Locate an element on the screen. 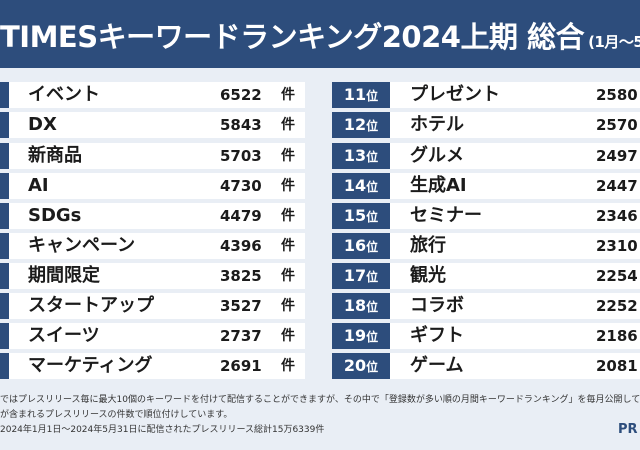 The height and width of the screenshot is (450, 640). ranking-row: 16位 旅行 2310 is located at coordinates (486, 246).